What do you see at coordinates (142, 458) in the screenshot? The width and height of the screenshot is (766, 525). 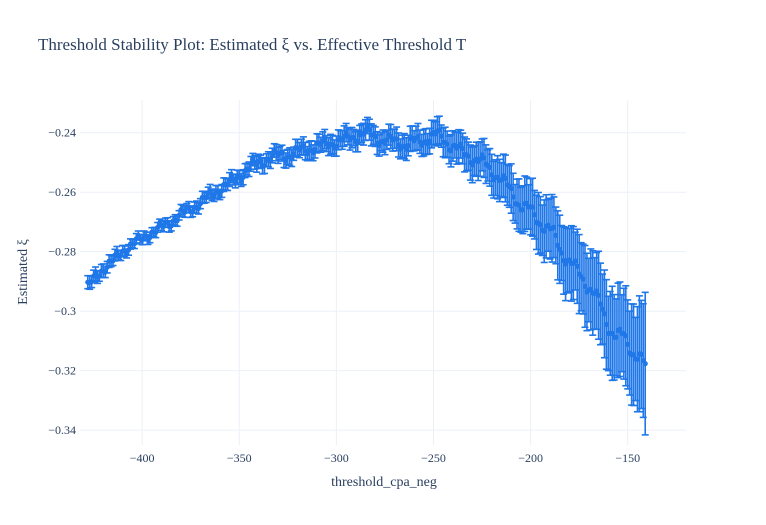 I see `x-tick-label: −400` at bounding box center [142, 458].